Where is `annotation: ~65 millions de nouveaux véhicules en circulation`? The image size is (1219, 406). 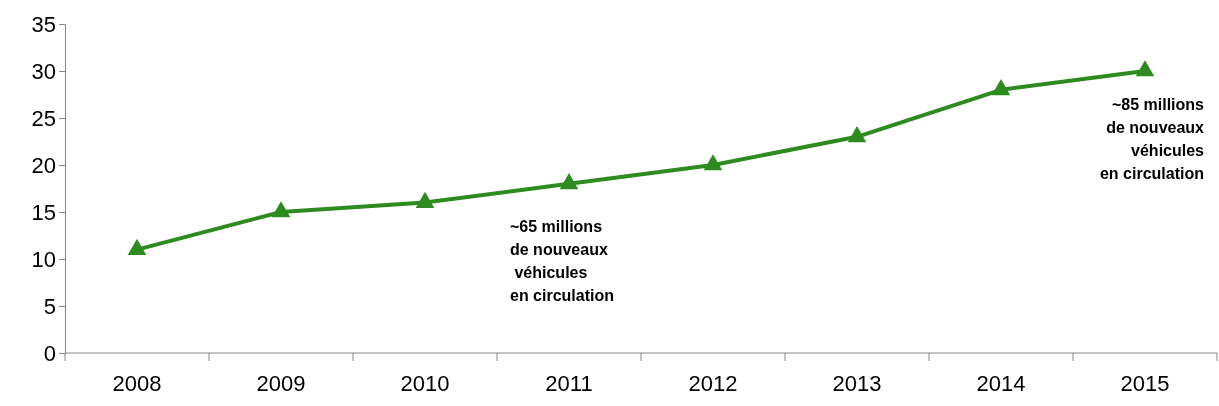 annotation: ~65 millions de nouveaux véhicules en circulation is located at coordinates (562, 261).